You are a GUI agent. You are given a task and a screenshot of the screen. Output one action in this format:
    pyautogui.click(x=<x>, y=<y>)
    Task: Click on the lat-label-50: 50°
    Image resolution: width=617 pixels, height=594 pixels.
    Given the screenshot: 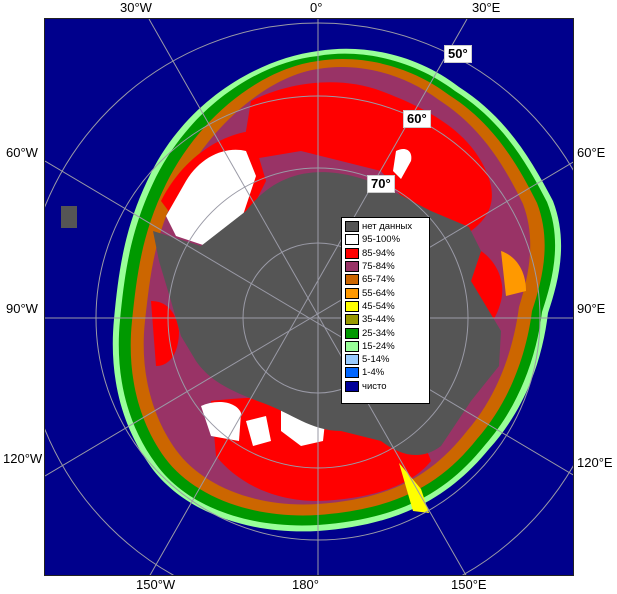 What is the action you would take?
    pyautogui.click(x=458, y=54)
    